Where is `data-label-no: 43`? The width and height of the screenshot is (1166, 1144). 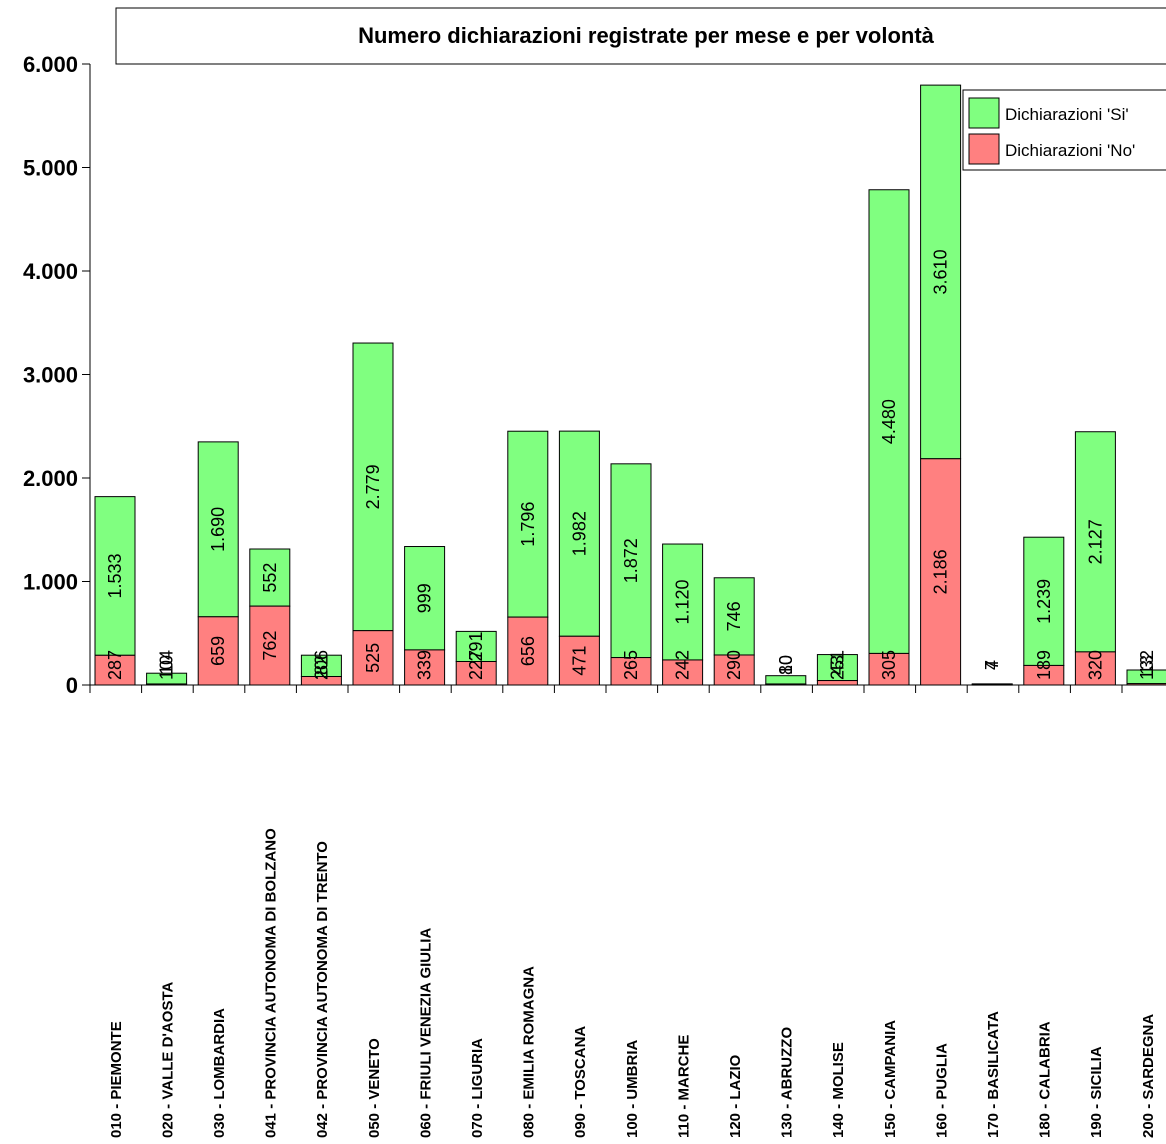 data-label-no: 43 is located at coordinates (837, 665).